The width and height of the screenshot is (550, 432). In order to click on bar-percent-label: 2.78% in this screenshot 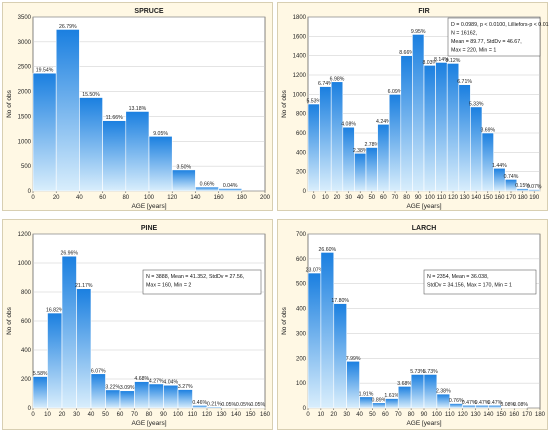, I will do `click(371, 145)`.